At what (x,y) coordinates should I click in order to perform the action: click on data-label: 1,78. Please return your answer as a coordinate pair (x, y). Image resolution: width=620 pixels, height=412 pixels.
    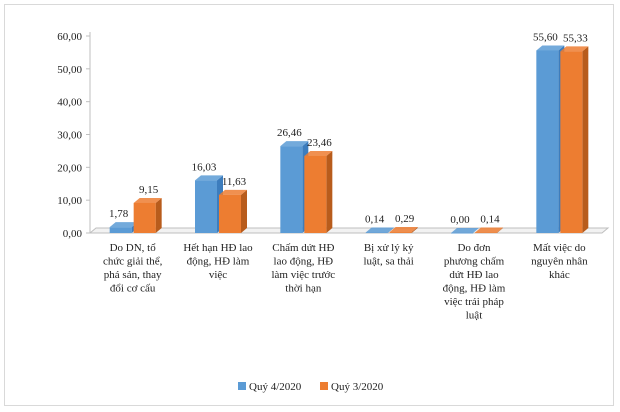
    Looking at the image, I should click on (119, 214).